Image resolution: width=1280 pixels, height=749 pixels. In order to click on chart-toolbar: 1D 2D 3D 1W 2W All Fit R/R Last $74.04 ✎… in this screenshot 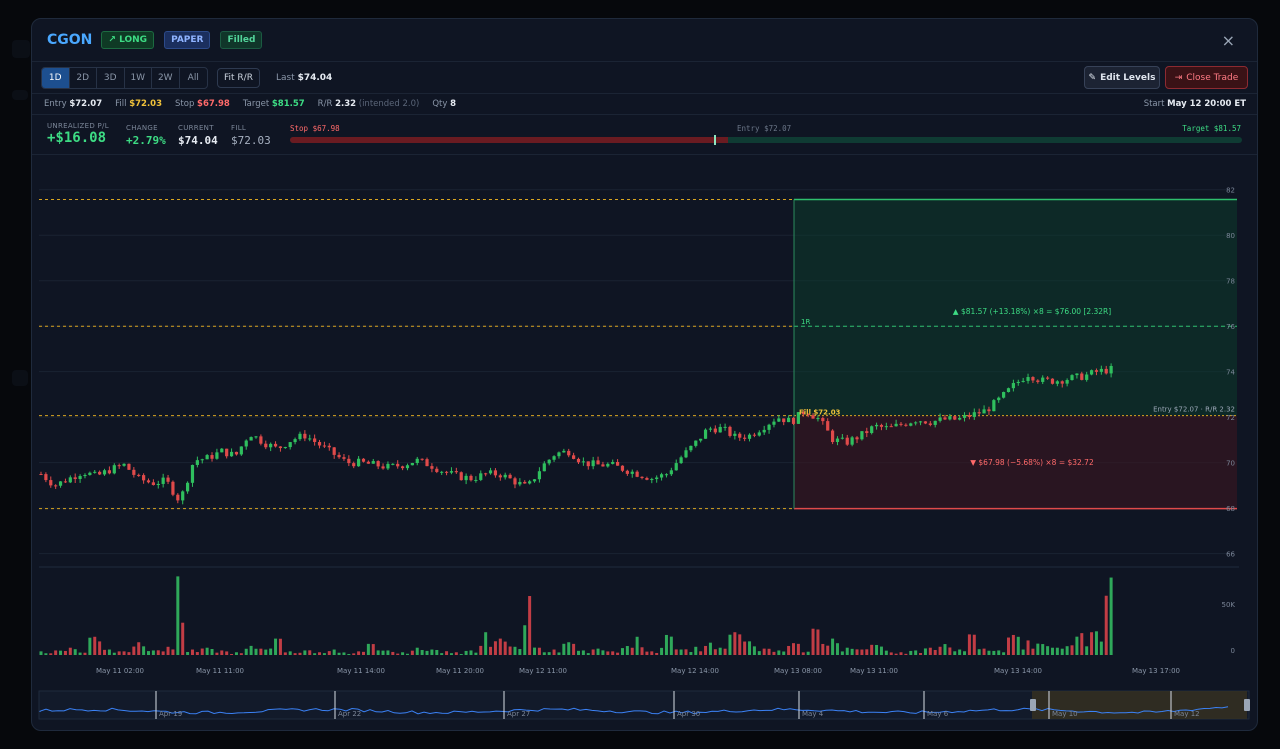, I will do `click(644, 77)`.